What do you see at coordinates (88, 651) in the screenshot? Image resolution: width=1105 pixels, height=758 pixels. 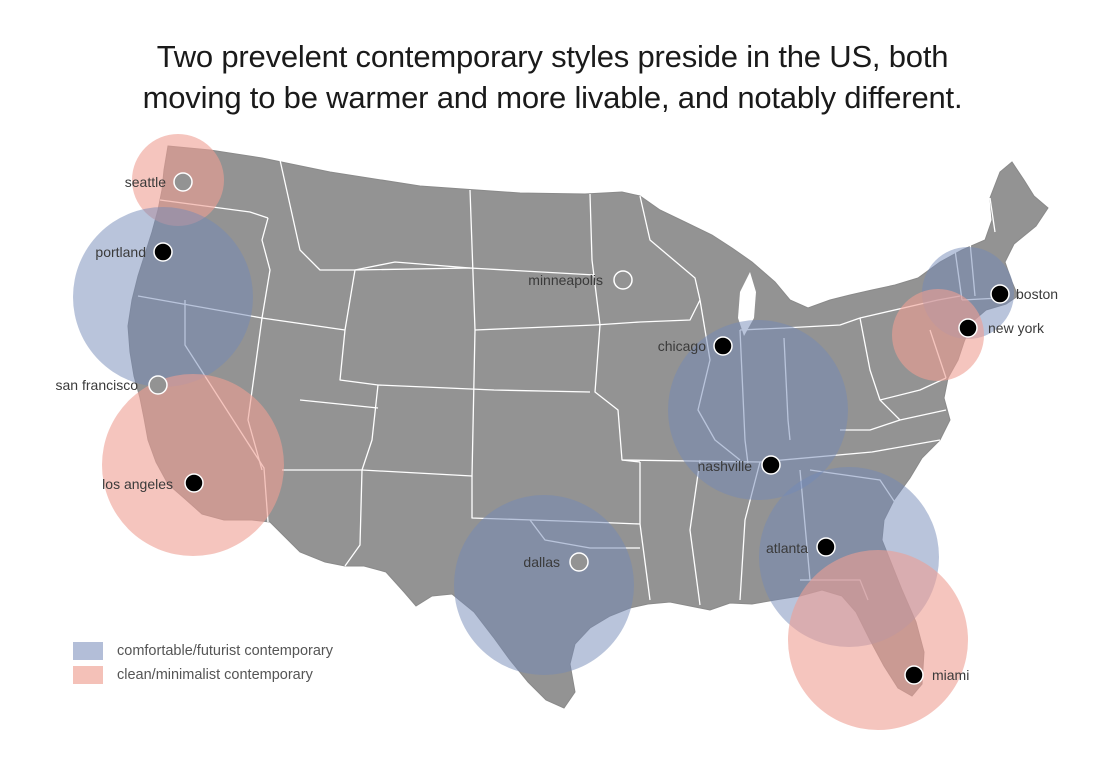 I see `legend-swatch-blue` at bounding box center [88, 651].